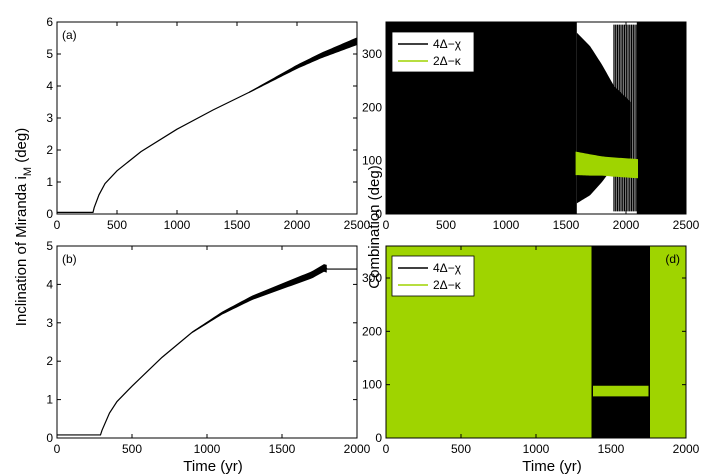  Describe the element at coordinates (49, 246) in the screenshot. I see `ytick-label-b-5: 5` at that location.